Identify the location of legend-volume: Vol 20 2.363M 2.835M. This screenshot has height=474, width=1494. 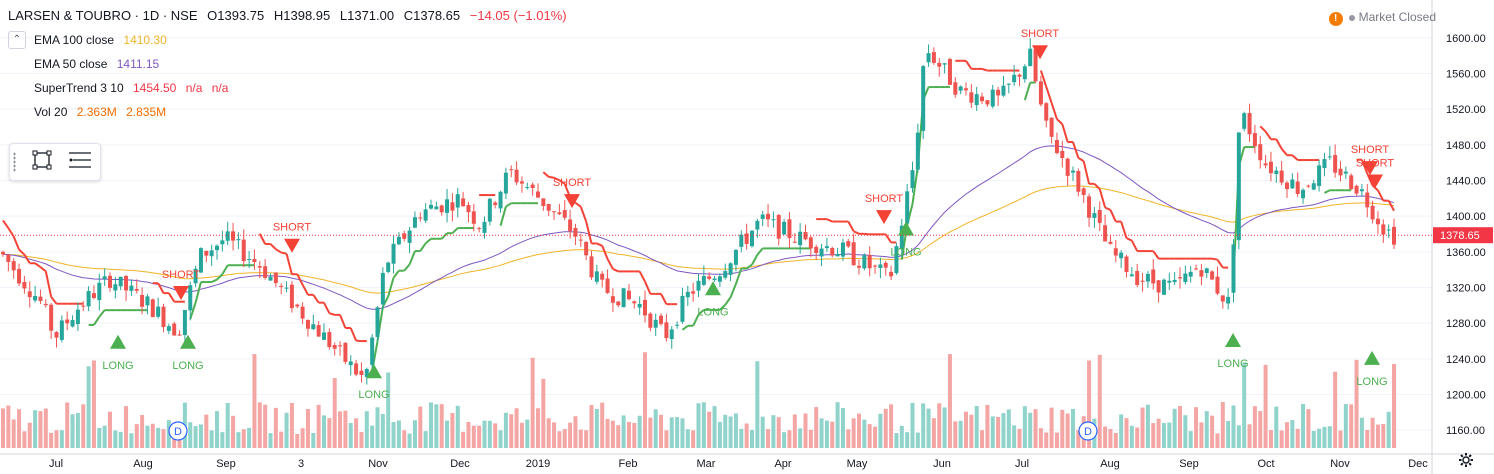
(103, 112).